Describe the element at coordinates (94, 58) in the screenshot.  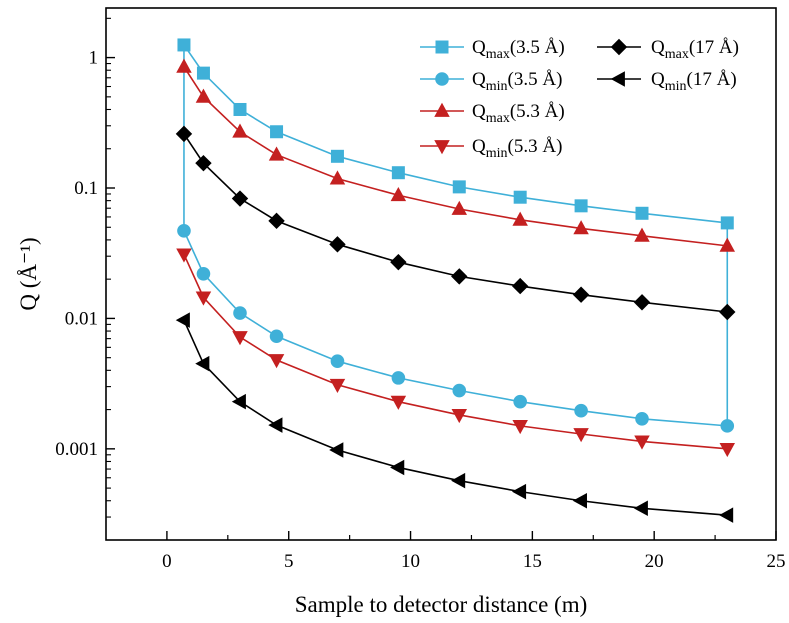
I see `y-tick-label: 1` at that location.